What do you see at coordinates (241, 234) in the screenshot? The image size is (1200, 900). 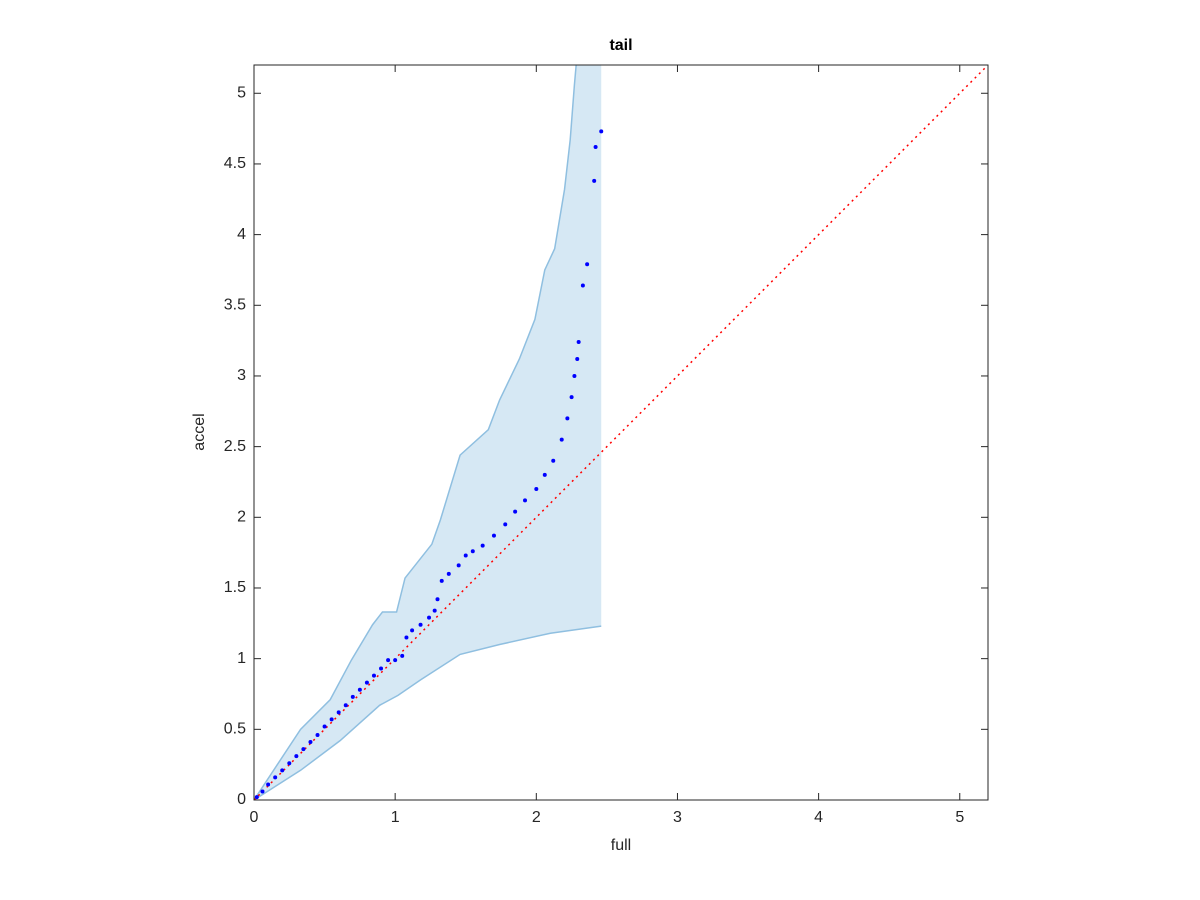 I see `y-tick-label: 4` at bounding box center [241, 234].